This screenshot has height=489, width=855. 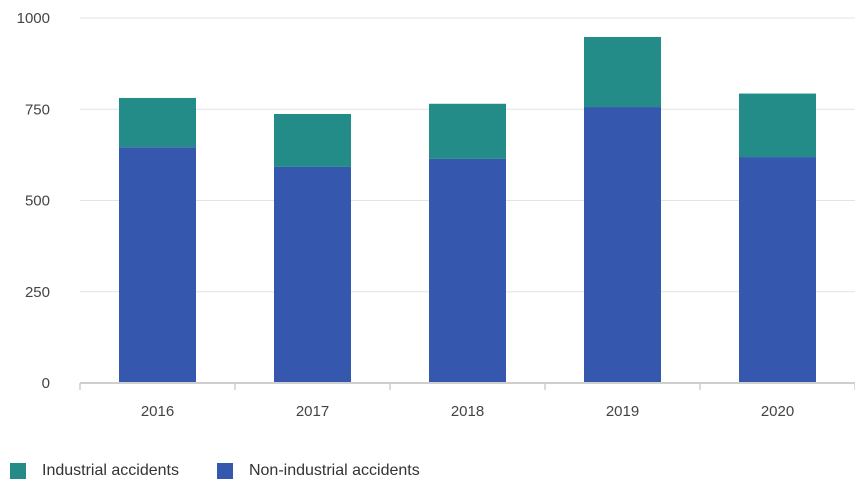 What do you see at coordinates (37, 201) in the screenshot?
I see `y-tick-label-500: 500` at bounding box center [37, 201].